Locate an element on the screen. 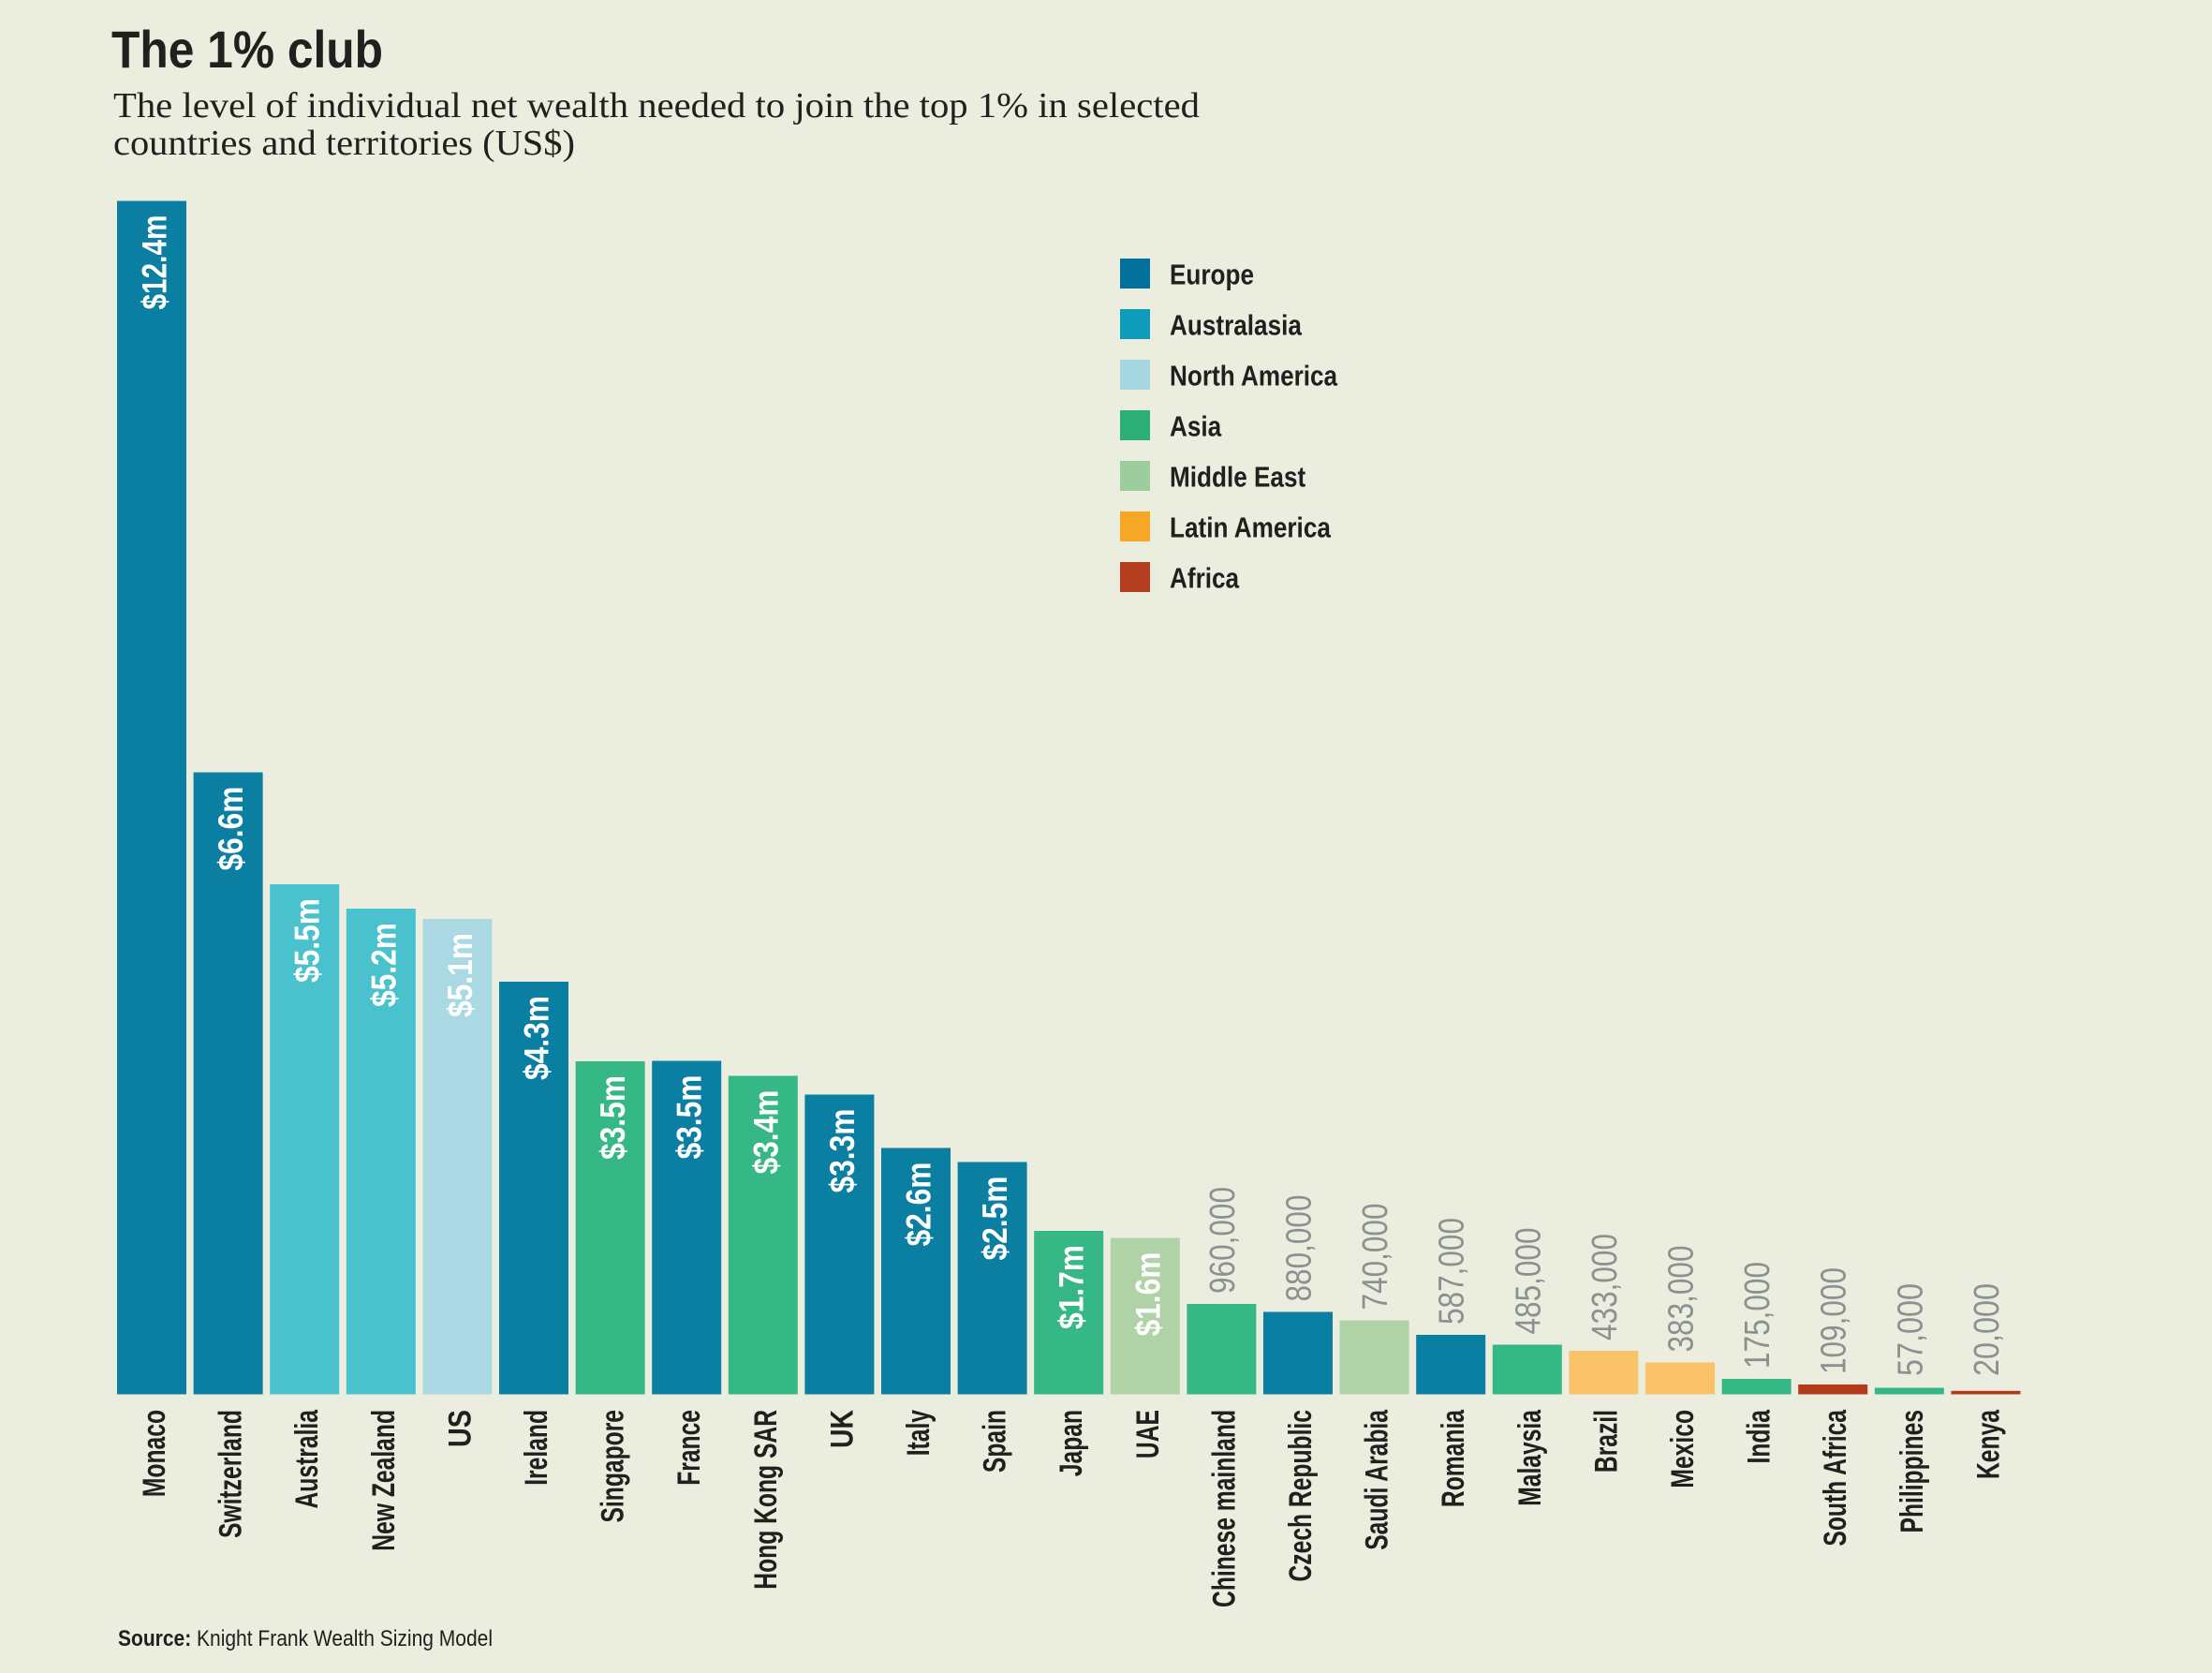 This screenshot has width=2212, height=1673. svg-text: Malaysia is located at coordinates (1530, 1458).